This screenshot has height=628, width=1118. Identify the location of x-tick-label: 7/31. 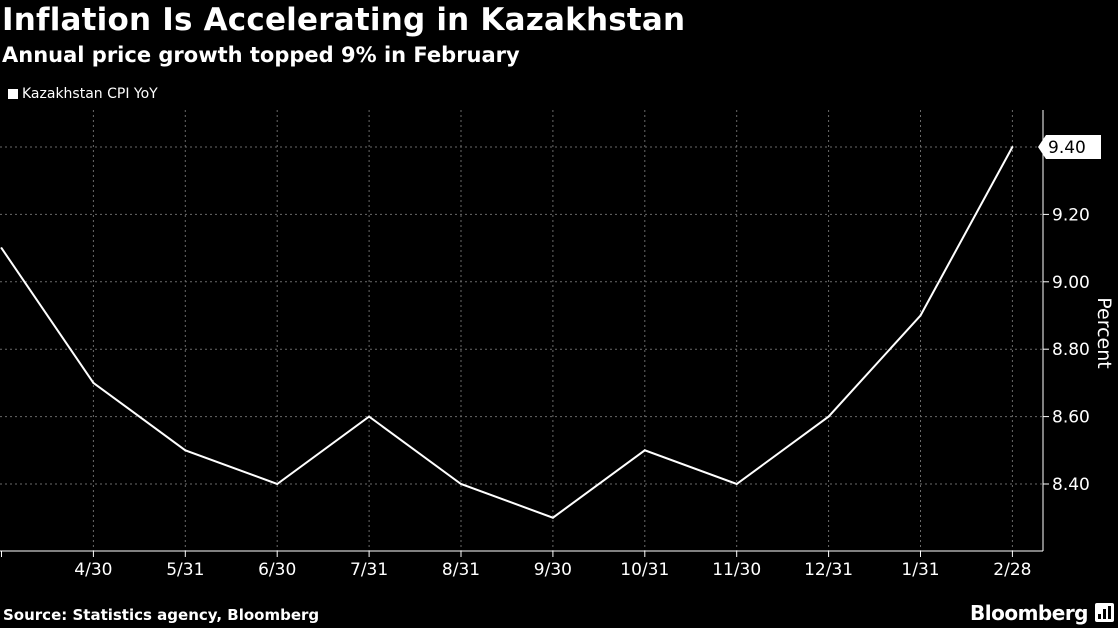
(369, 570).